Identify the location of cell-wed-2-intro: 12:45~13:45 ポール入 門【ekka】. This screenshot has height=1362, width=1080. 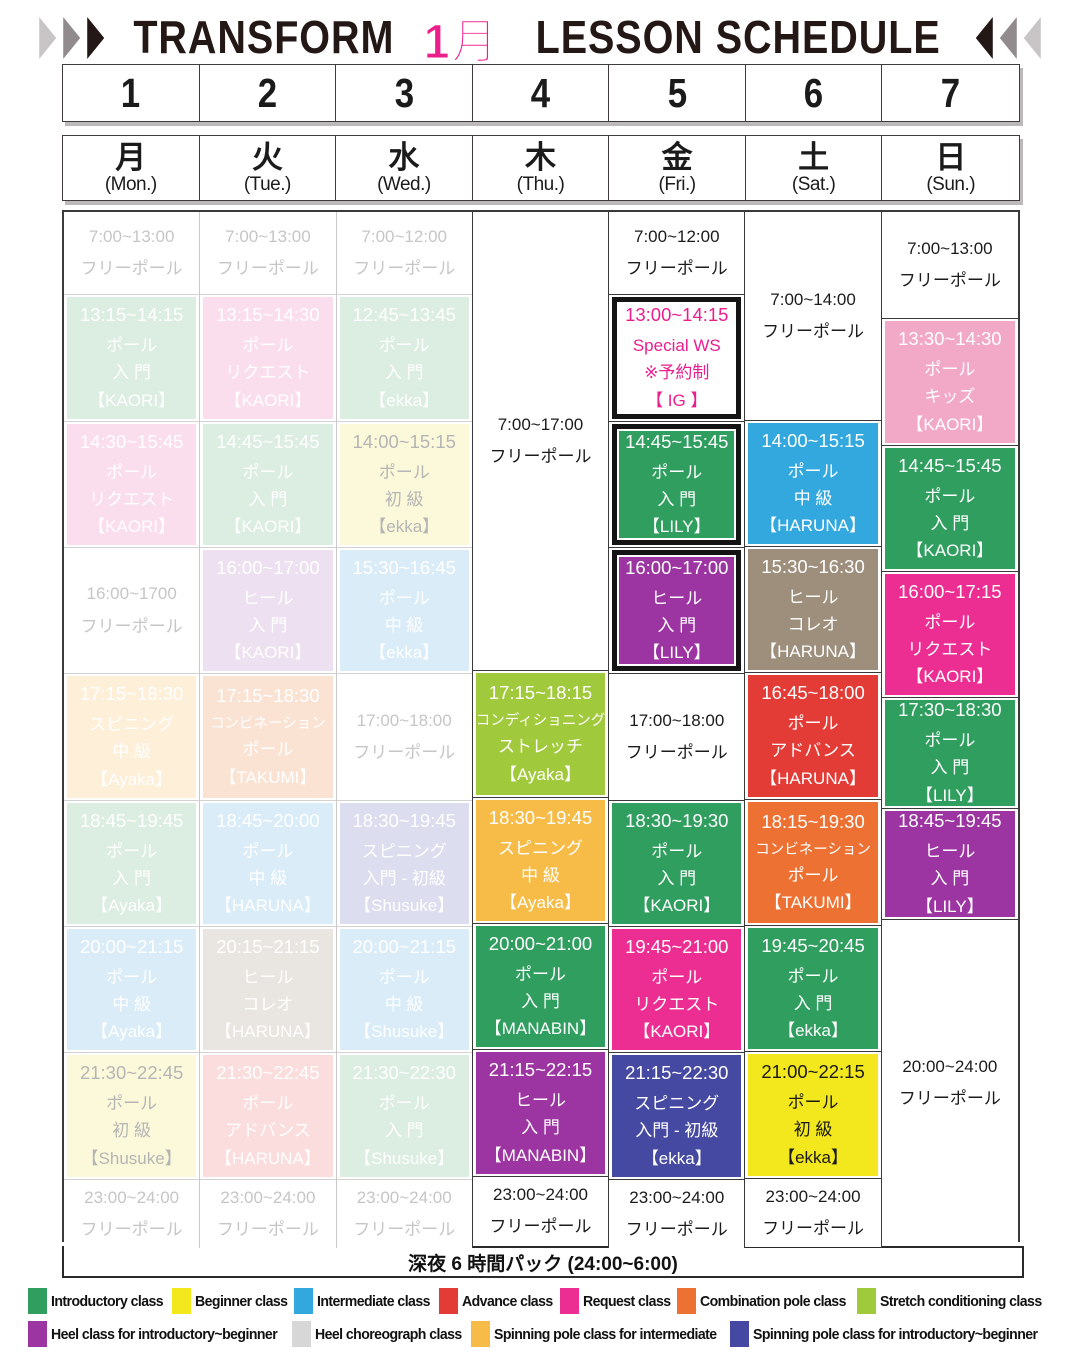
(404, 357).